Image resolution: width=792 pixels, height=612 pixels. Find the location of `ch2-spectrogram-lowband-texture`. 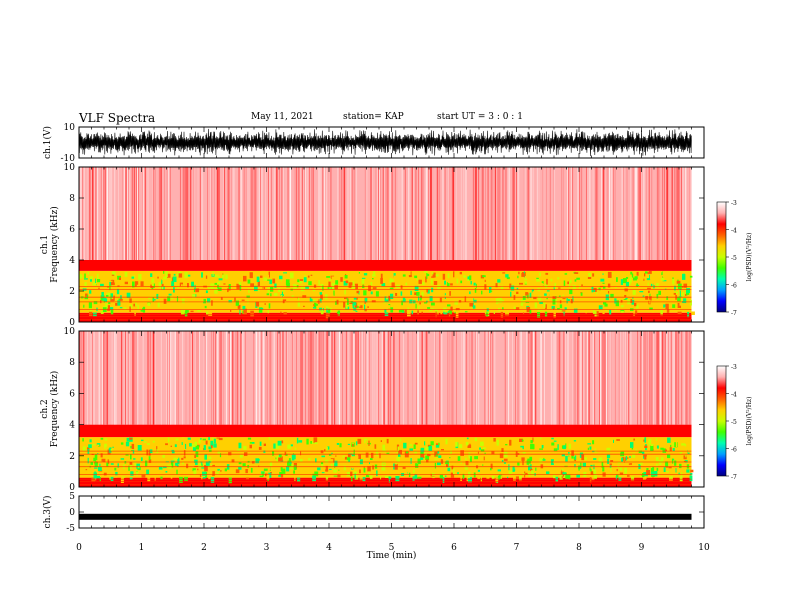

ch2-spectrogram-lowband-texture is located at coordinates (386, 461).